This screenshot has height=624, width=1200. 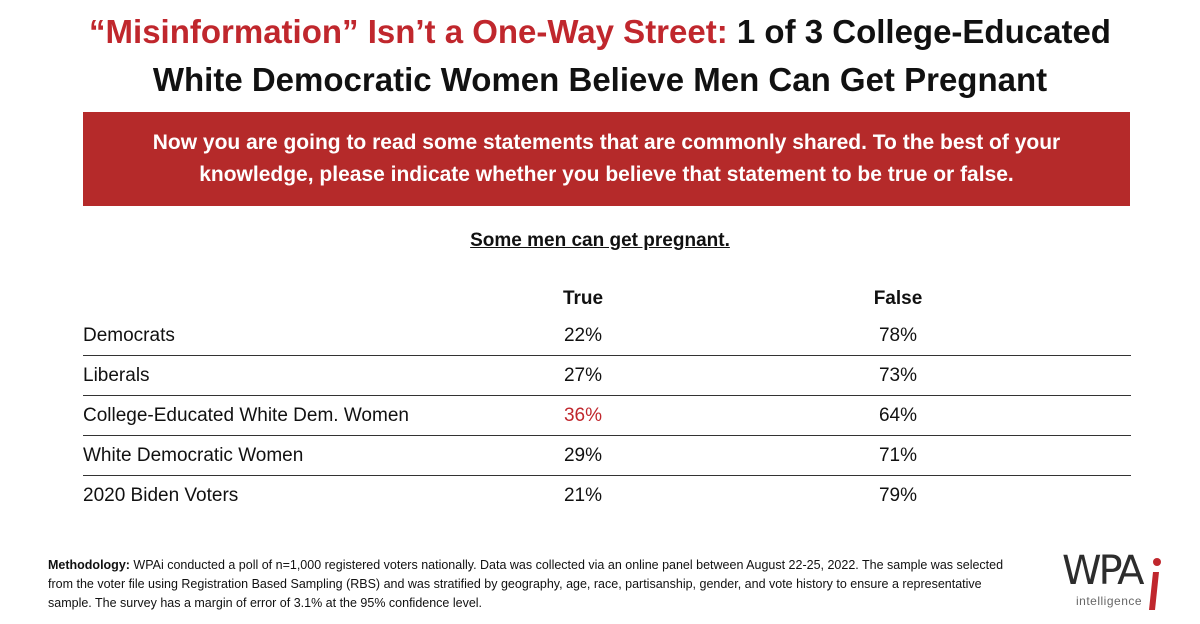 I want to click on header-group, so click(x=293, y=299).